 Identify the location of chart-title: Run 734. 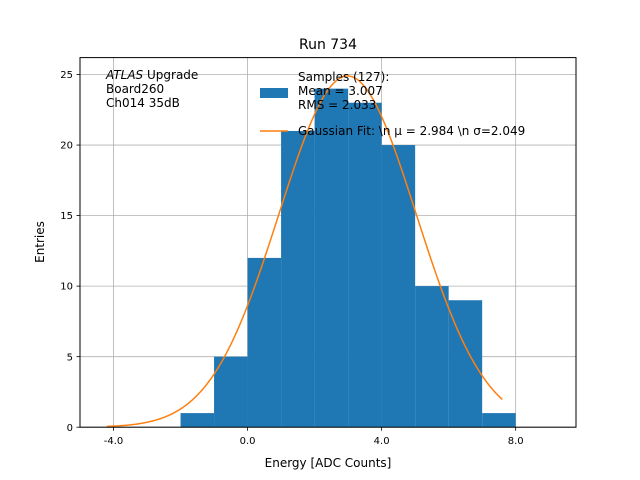
(328, 45).